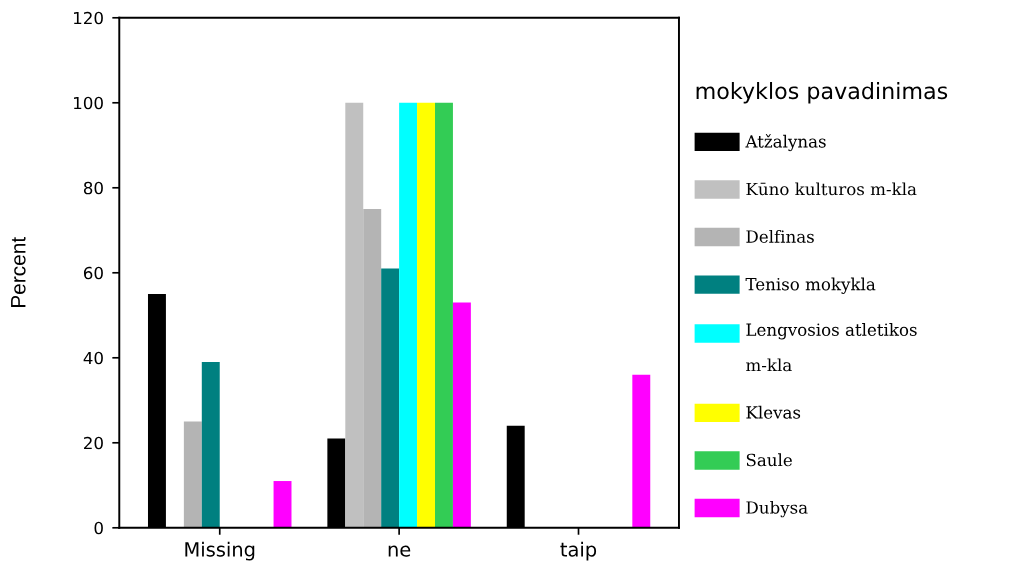 This screenshot has width=1023, height=561. What do you see at coordinates (780, 236) in the screenshot?
I see `legend-label: Delfinas` at bounding box center [780, 236].